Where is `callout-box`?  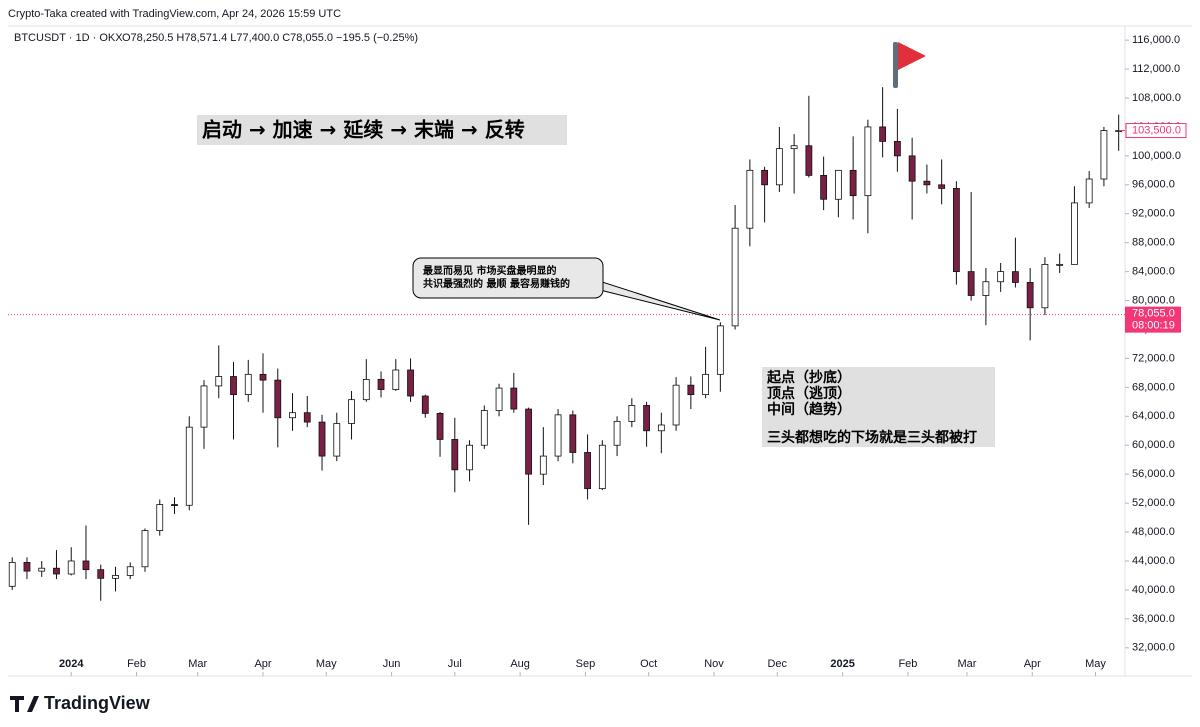
callout-box is located at coordinates (508, 278).